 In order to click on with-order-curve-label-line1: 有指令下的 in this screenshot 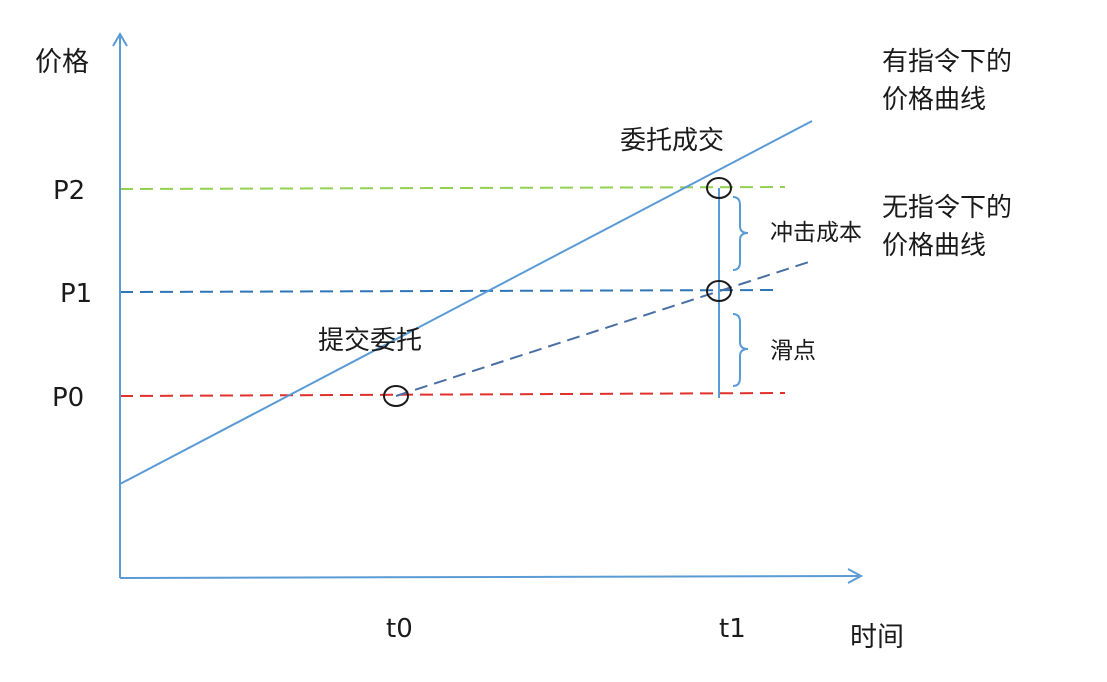, I will do `click(947, 62)`.